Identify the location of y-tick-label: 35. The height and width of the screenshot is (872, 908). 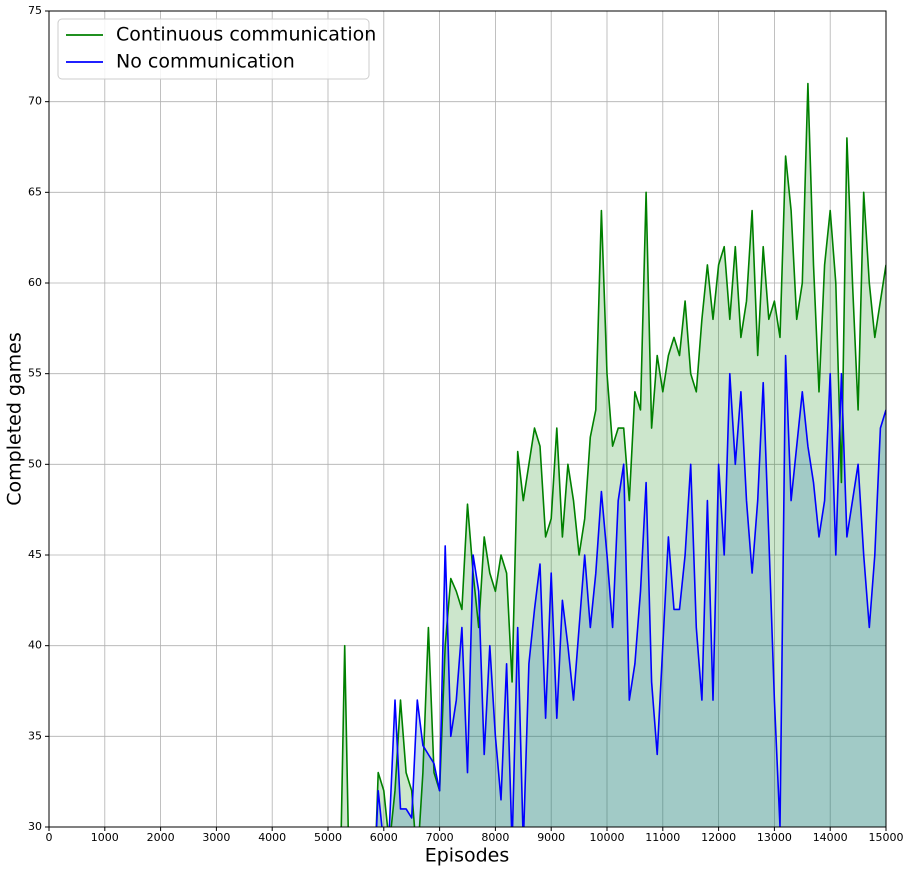
(35, 735).